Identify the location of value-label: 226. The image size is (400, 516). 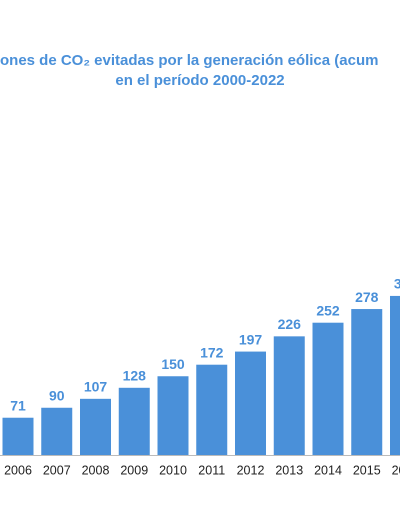
(290, 324).